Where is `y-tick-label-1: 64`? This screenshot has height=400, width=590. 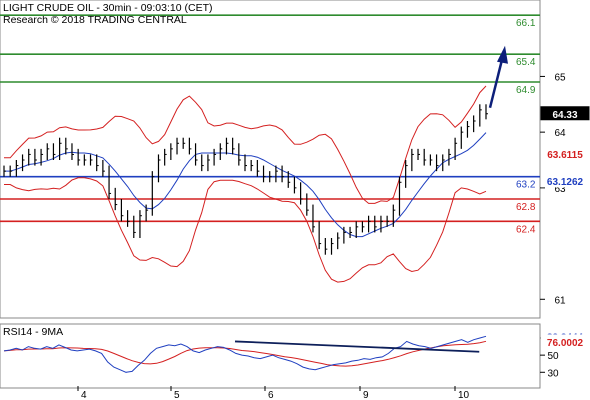
y-tick-label-1: 64 is located at coordinates (560, 133).